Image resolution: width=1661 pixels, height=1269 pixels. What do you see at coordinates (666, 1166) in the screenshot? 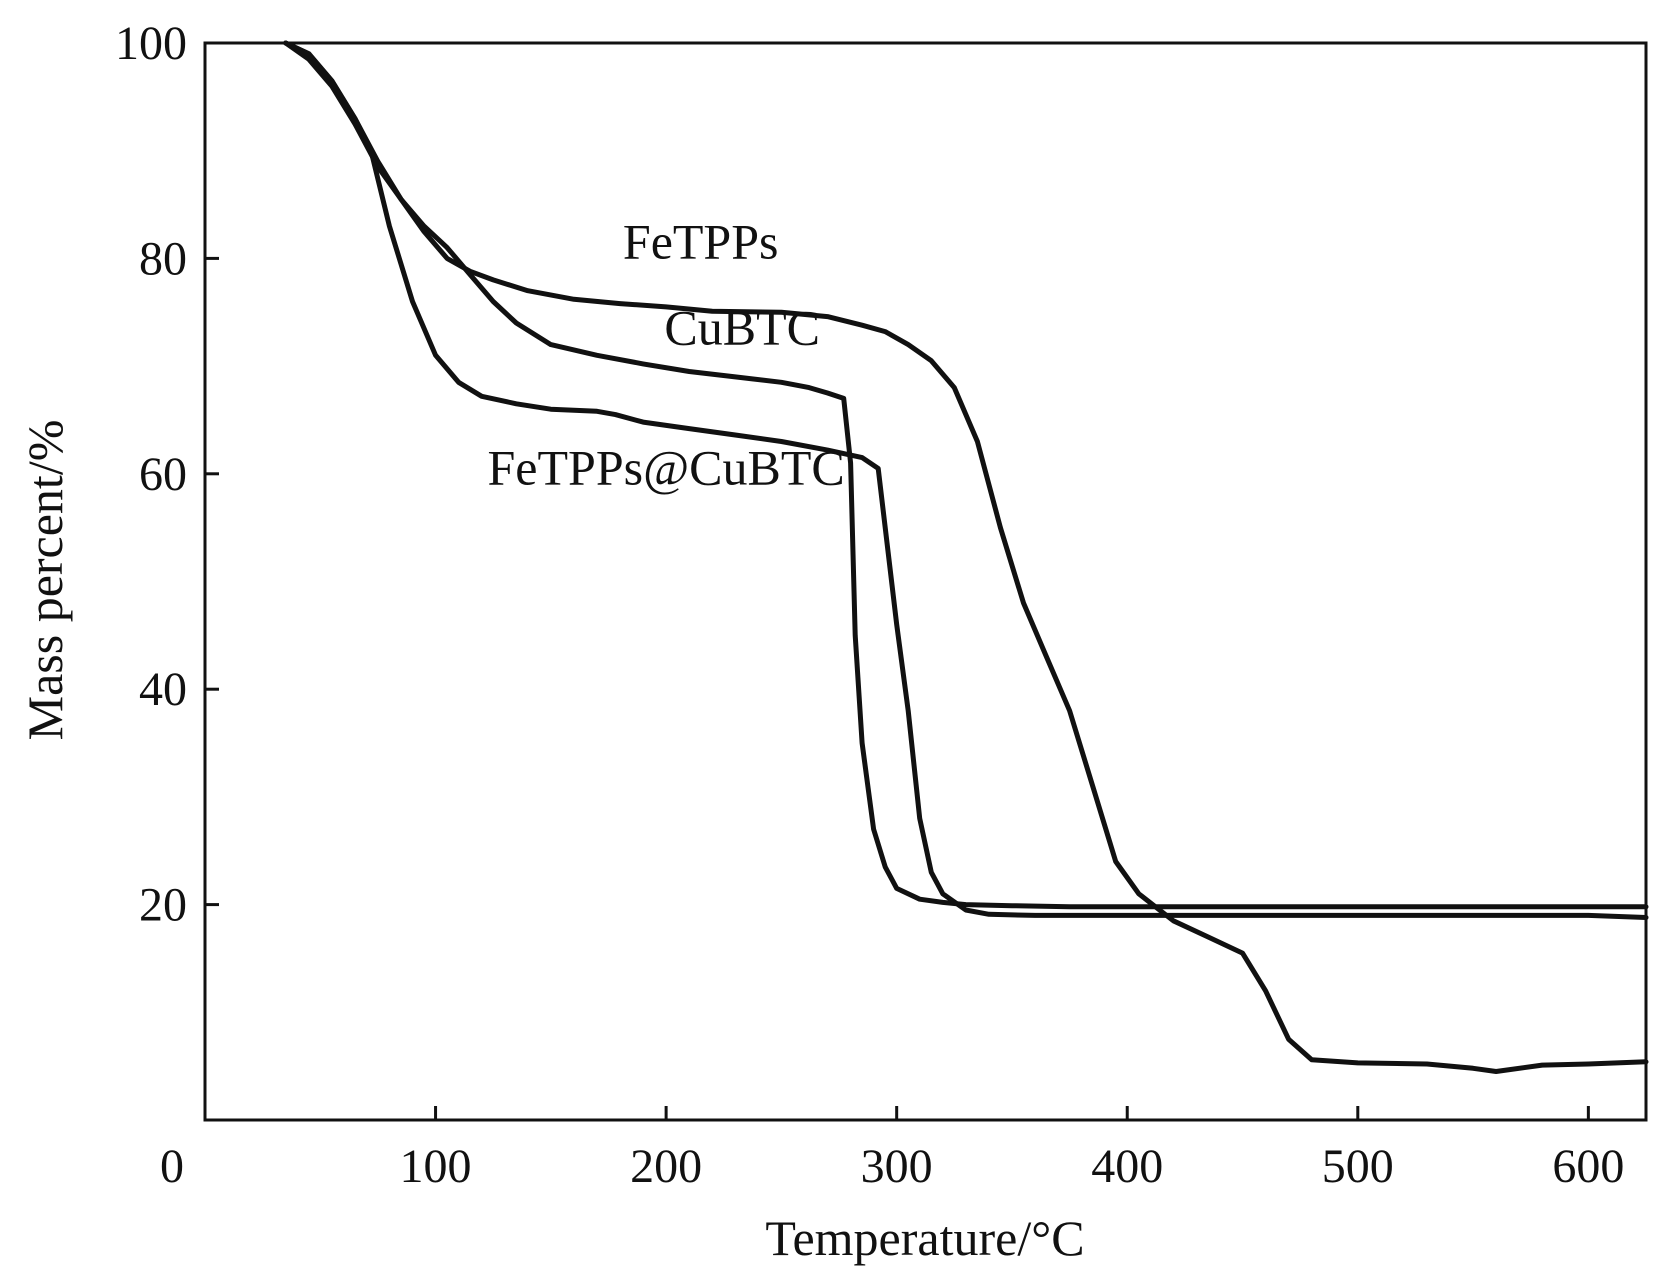
I see `x-tick-label-200: 200` at bounding box center [666, 1166].